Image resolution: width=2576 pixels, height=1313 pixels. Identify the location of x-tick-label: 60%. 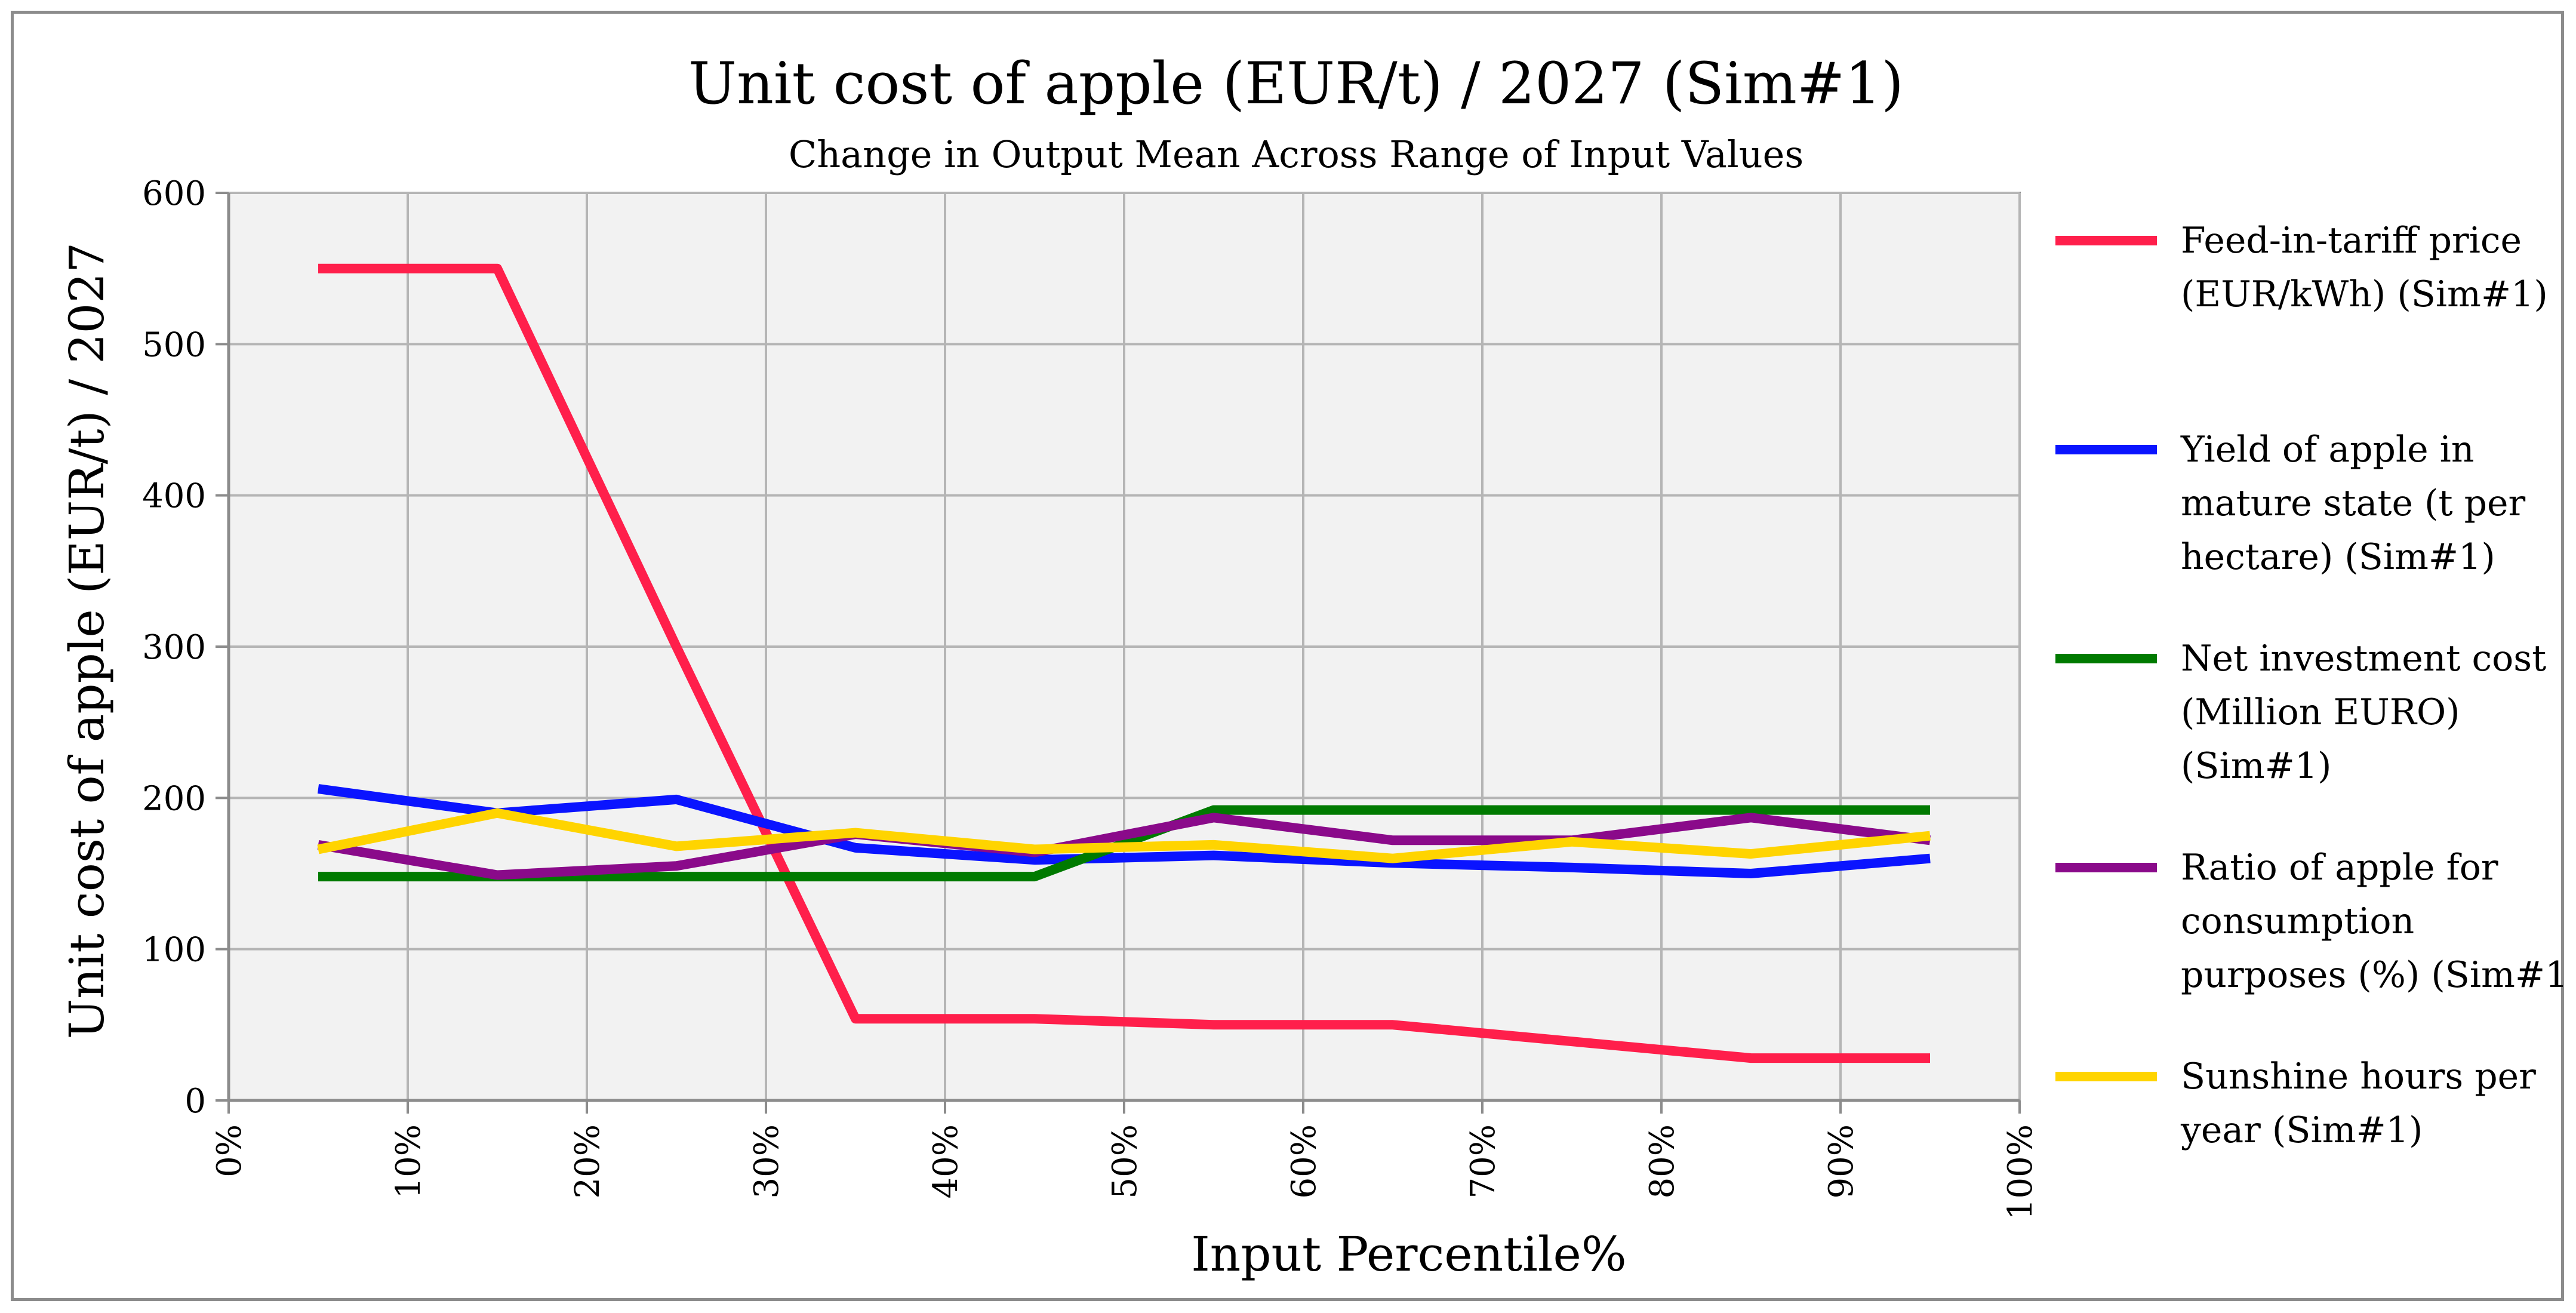
(1304, 1161).